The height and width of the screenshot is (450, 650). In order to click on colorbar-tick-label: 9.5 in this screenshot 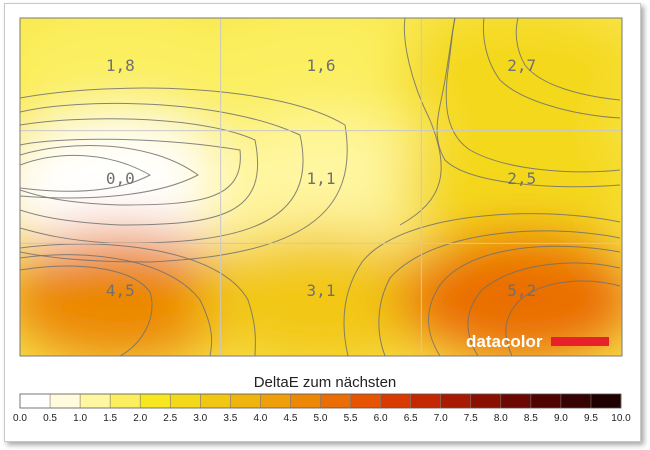, I will do `click(591, 418)`.